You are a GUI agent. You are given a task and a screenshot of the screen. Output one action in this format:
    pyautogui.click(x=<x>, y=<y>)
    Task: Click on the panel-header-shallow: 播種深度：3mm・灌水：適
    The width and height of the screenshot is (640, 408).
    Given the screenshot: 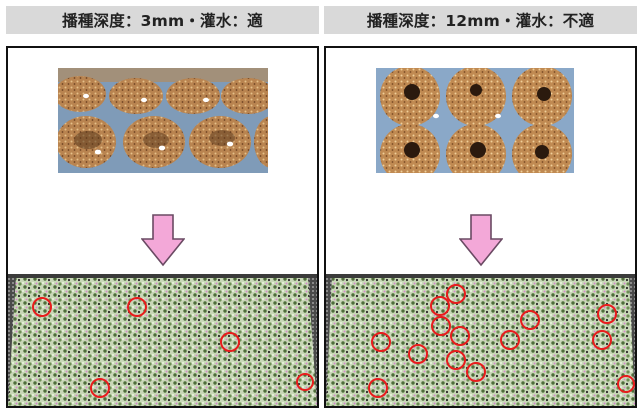 What is the action you would take?
    pyautogui.click(x=162, y=20)
    